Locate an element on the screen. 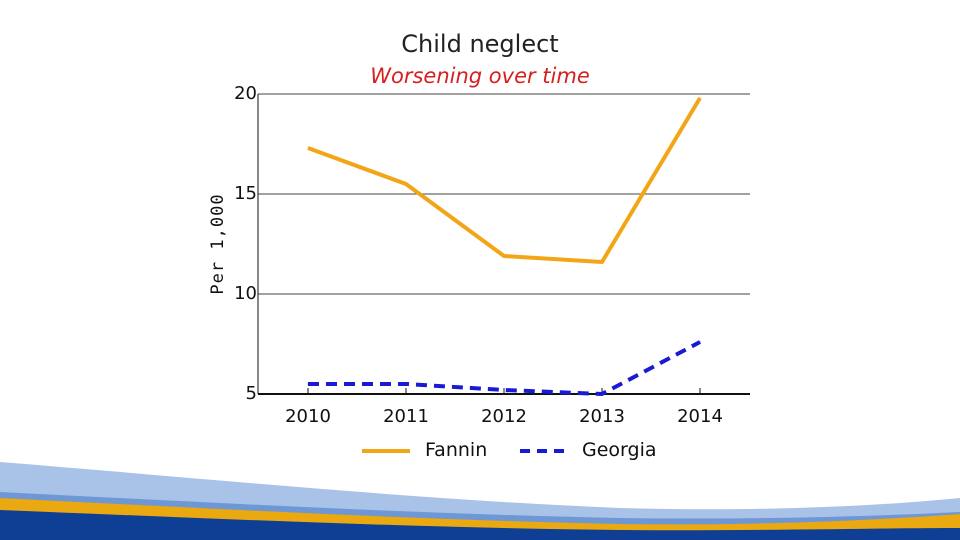 Image resolution: width=960 pixels, height=540 pixels. decor-band-dark is located at coordinates (480, 525).